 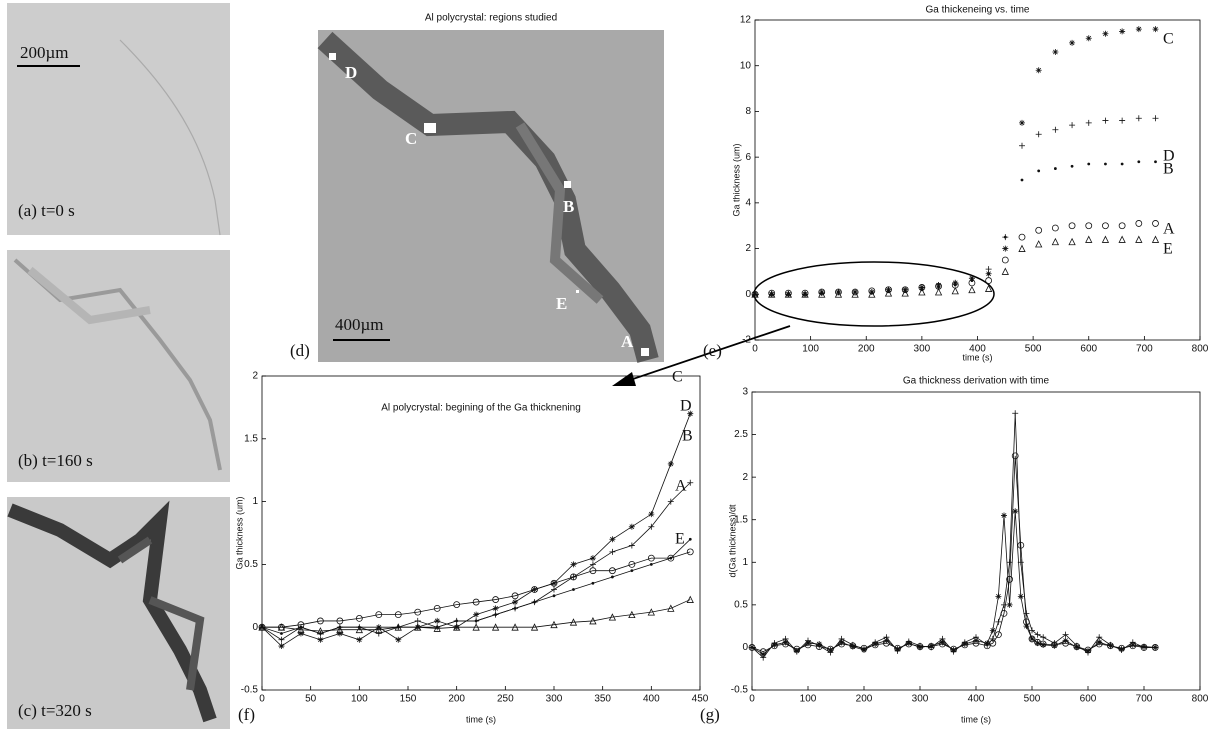 What do you see at coordinates (1033, 349) in the screenshot?
I see `x-tick-label: 500` at bounding box center [1033, 349].